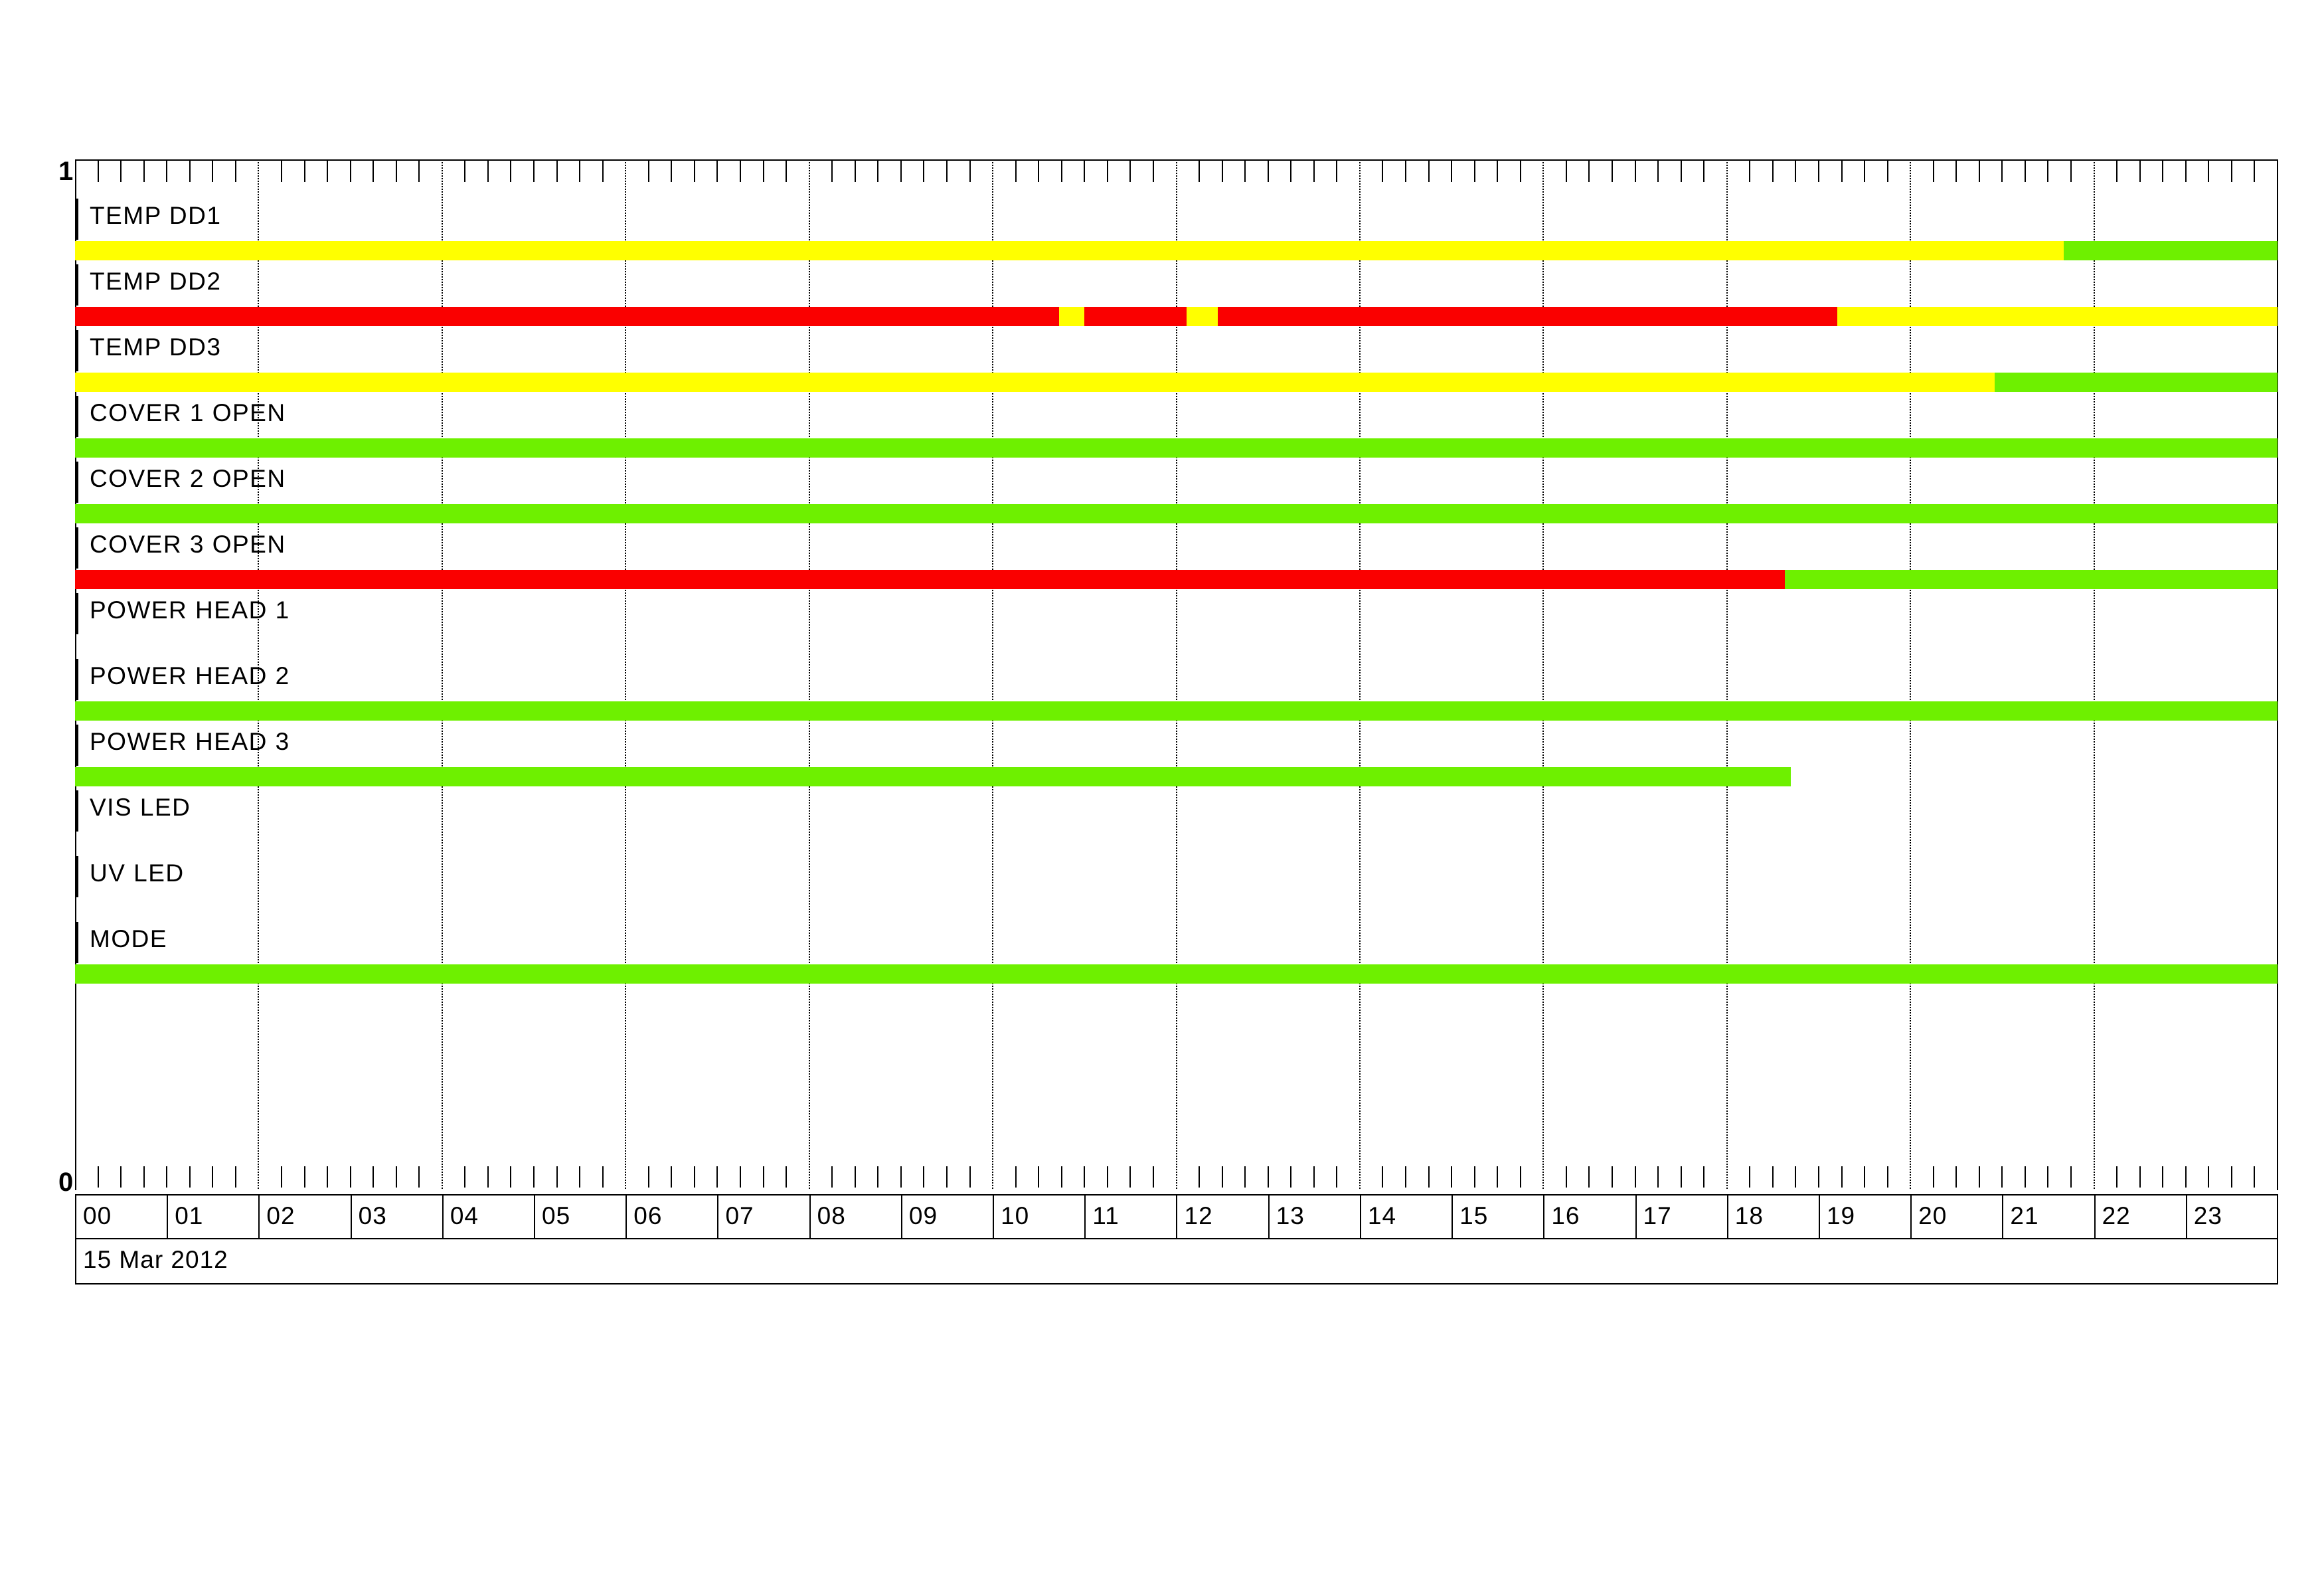  What do you see at coordinates (1177, 490) in the screenshot?
I see `channel-row: COVER 2 OPEN` at bounding box center [1177, 490].